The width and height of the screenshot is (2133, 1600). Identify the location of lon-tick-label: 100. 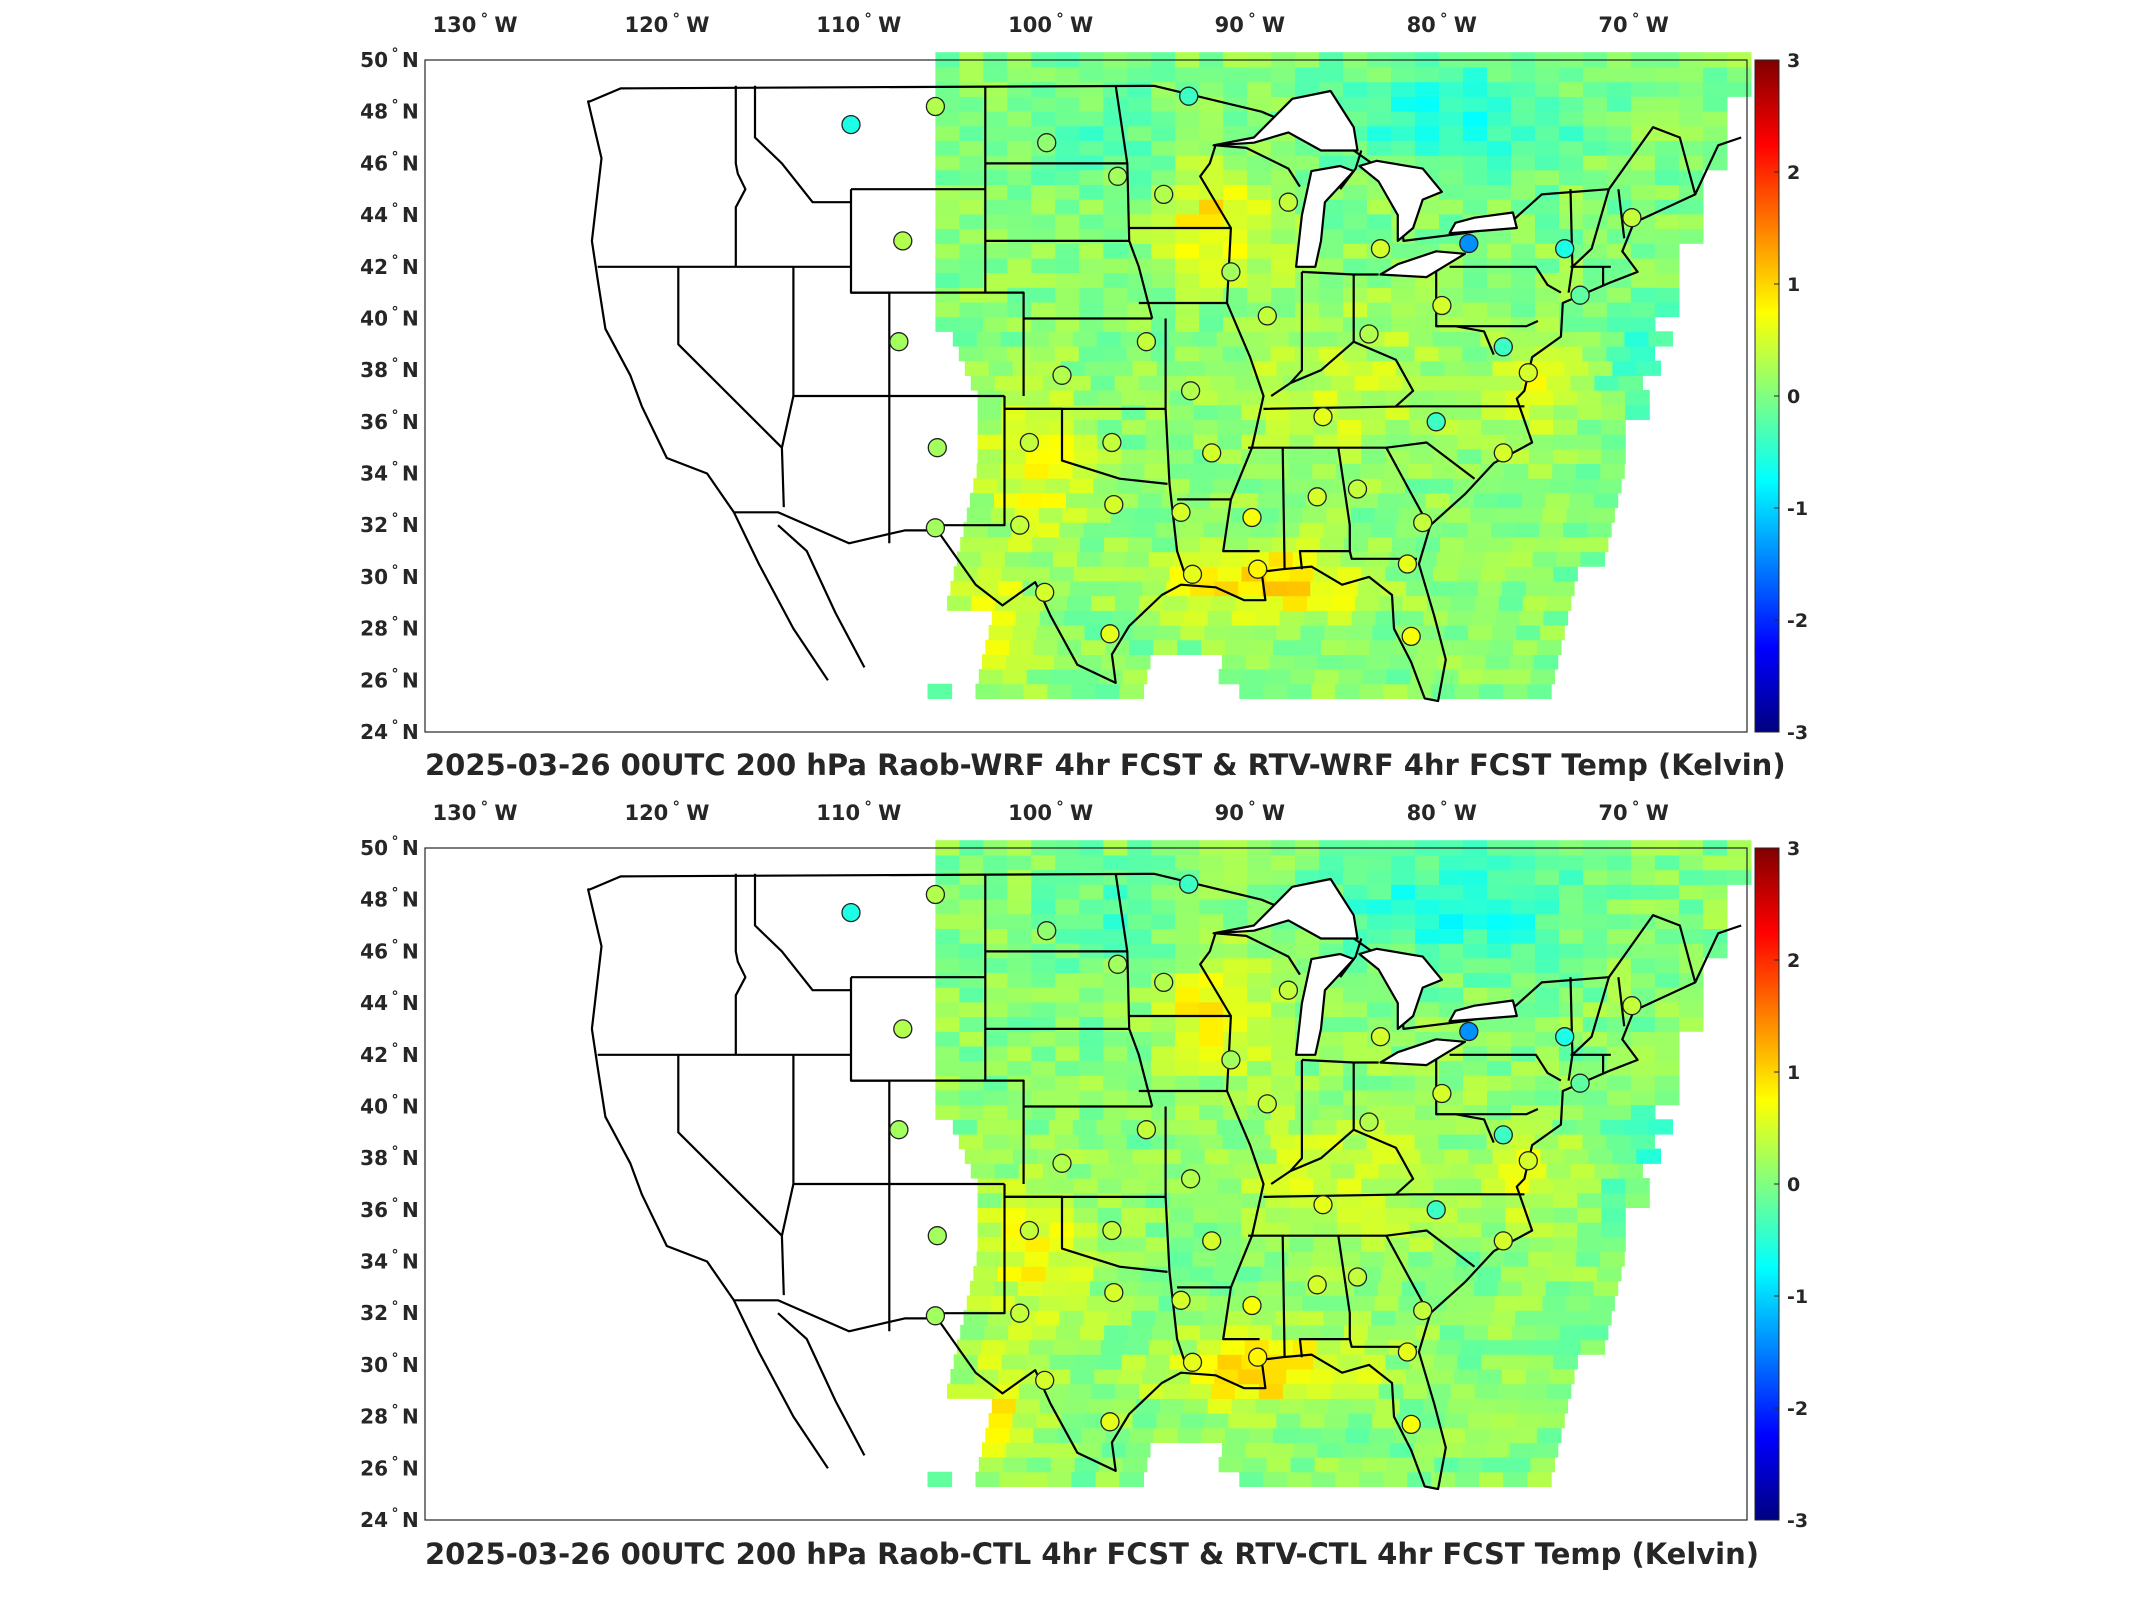
(1030, 813).